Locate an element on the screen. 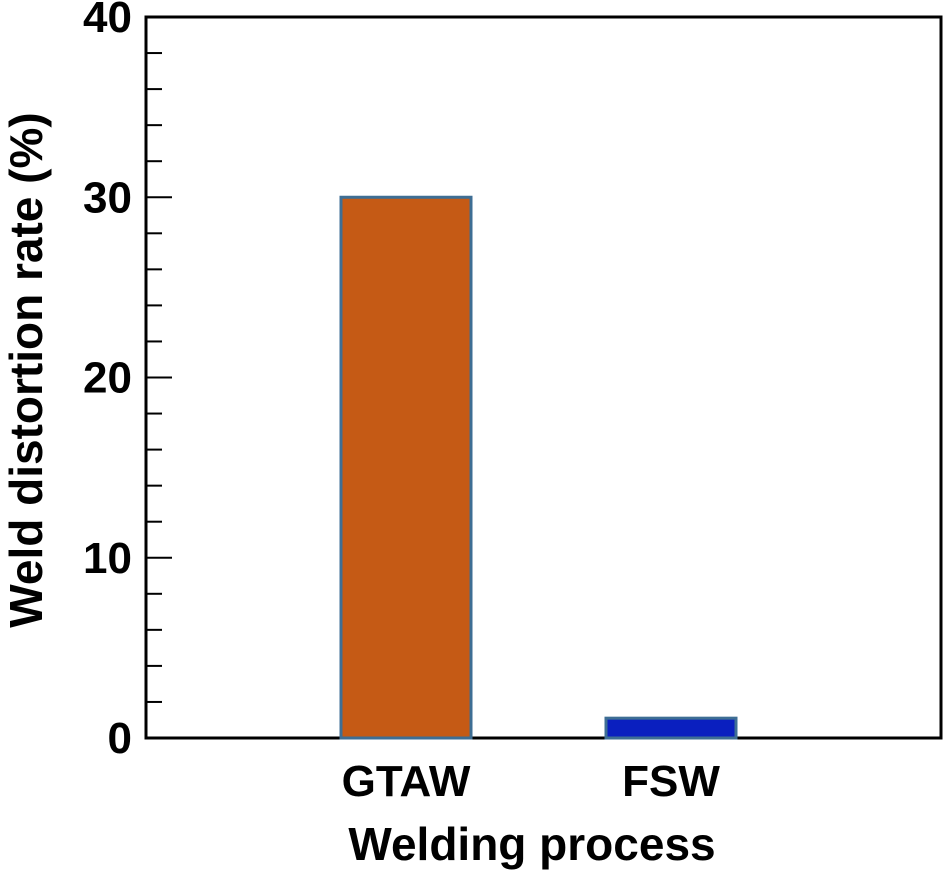 The width and height of the screenshot is (945, 874). x-axis-title: Welding process is located at coordinates (531, 844).